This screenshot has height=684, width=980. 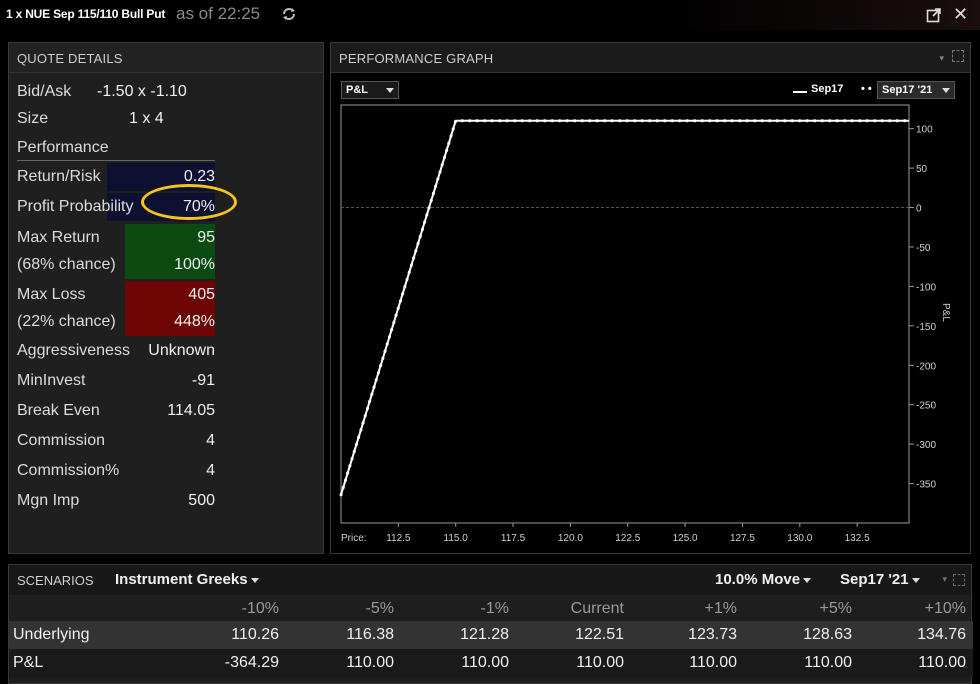 I want to click on commission-pct-row: Commission% 4, so click(x=119, y=471).